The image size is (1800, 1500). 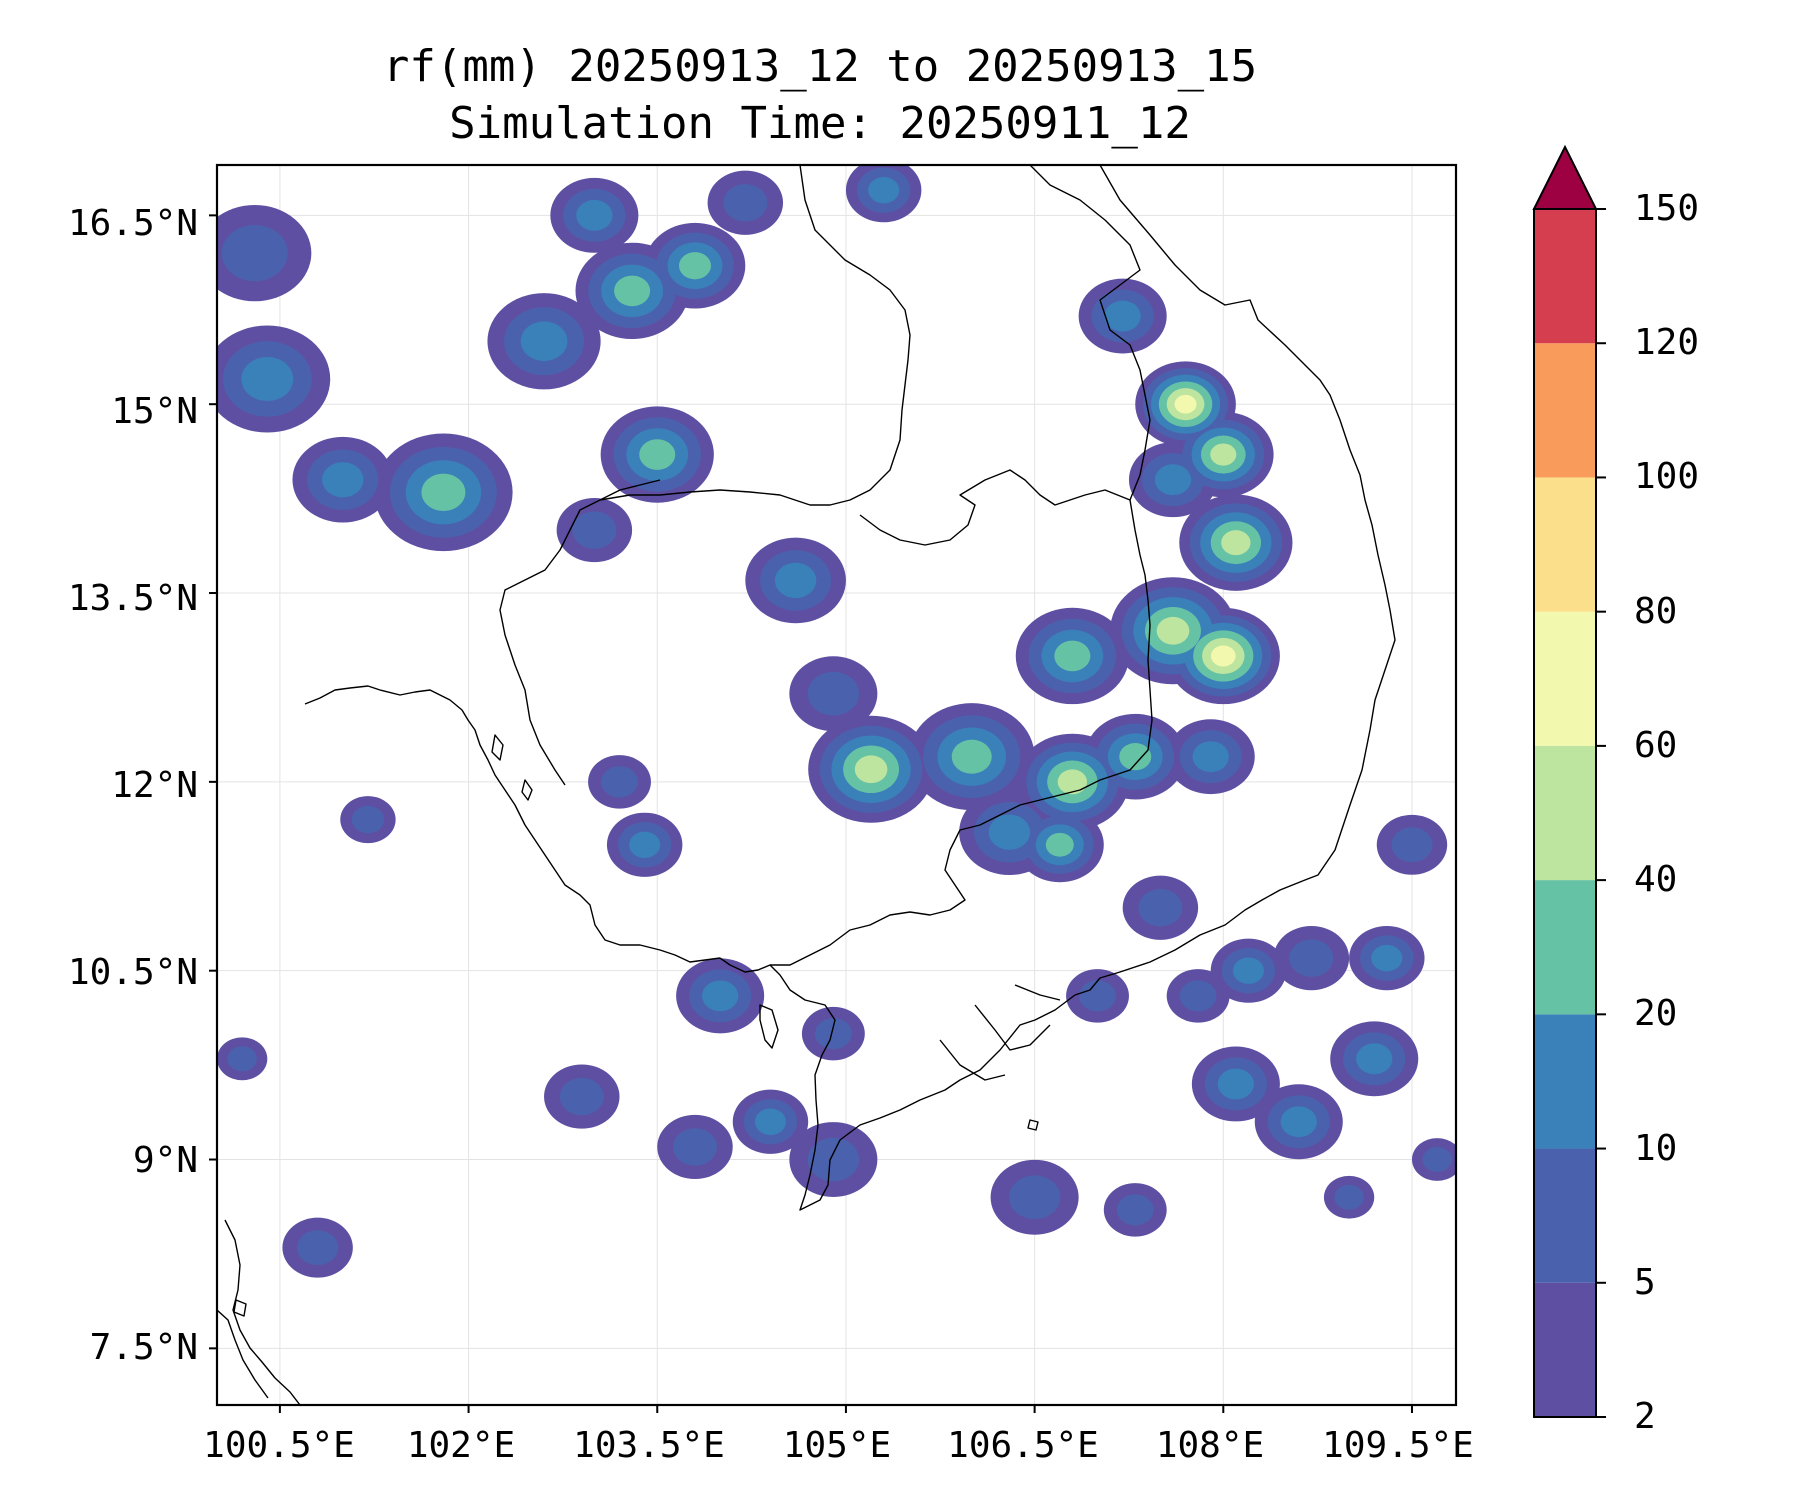 What do you see at coordinates (1667, 477) in the screenshot?
I see `colorbar-tick-label: 100` at bounding box center [1667, 477].